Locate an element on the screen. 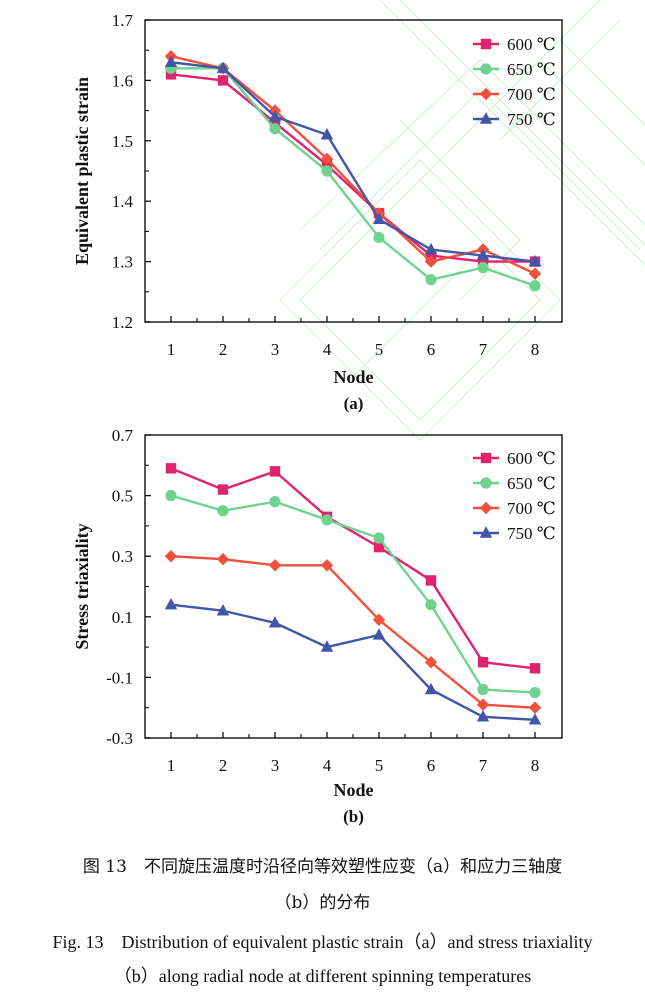  chart-b-xtick-label: 6 is located at coordinates (431, 765).